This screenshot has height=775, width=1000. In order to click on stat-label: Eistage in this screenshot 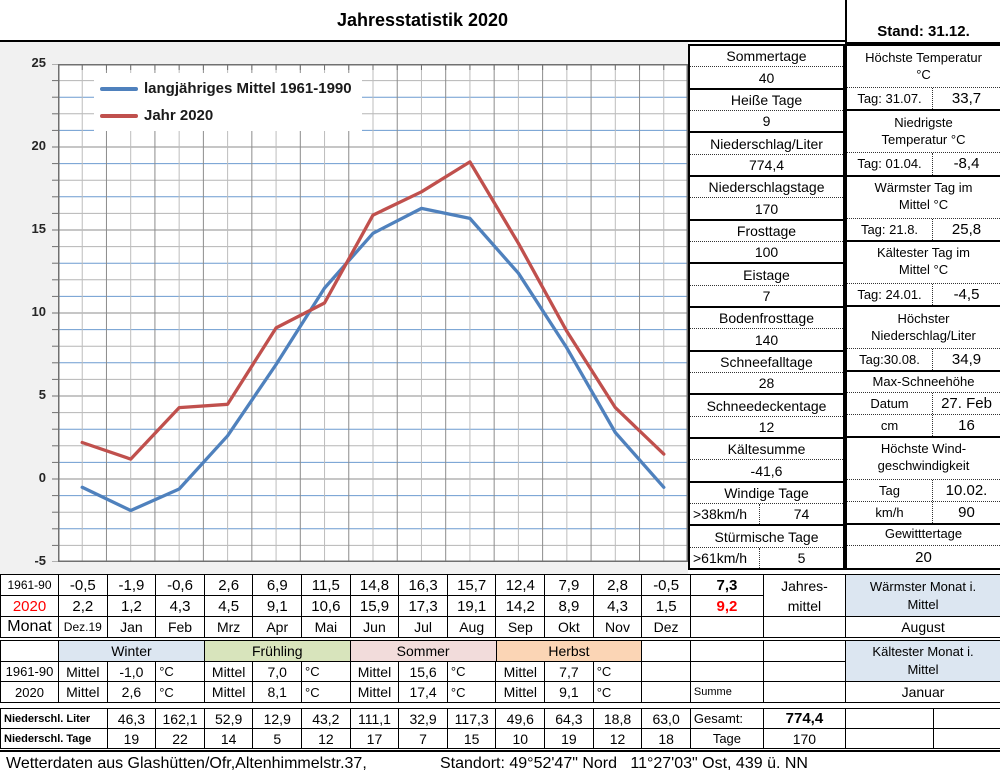, I will do `click(766, 275)`.